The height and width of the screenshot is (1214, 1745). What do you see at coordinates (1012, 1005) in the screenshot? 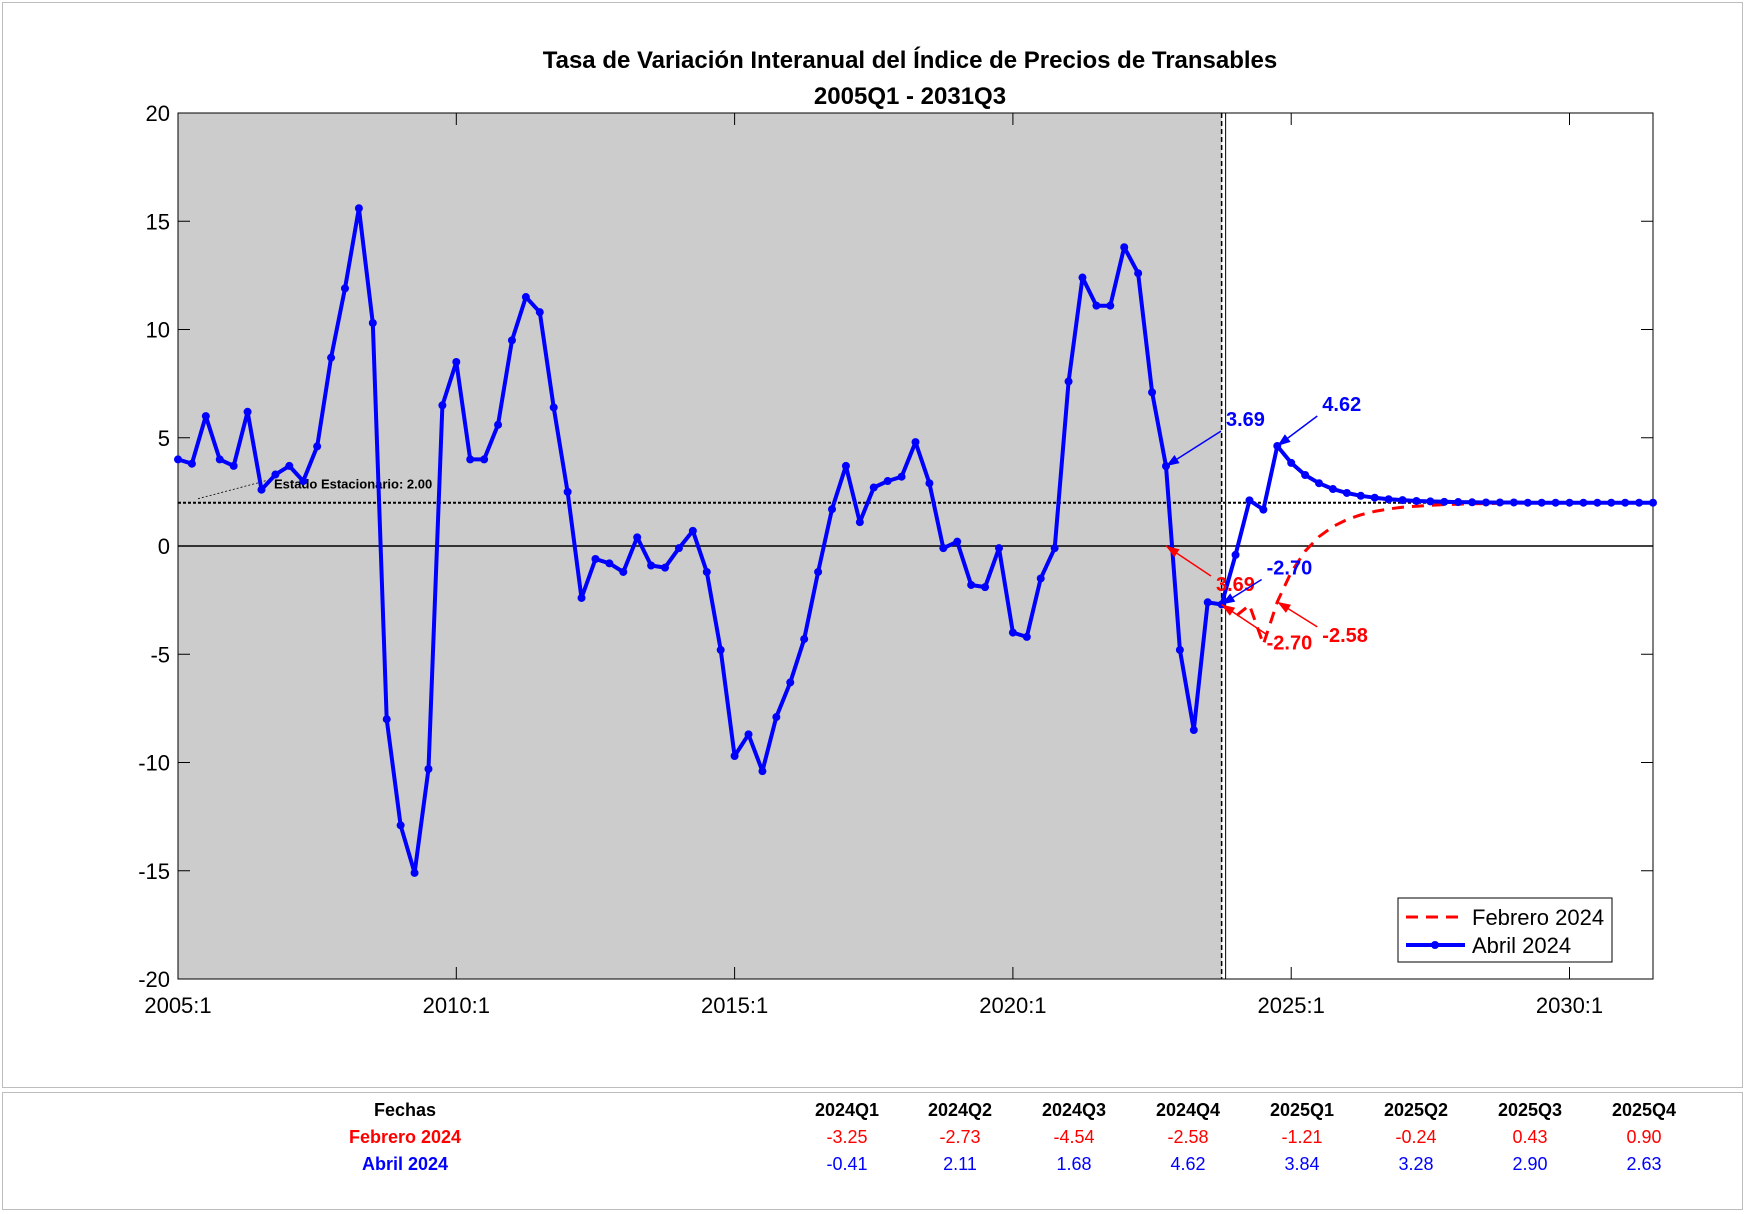
I see `x-tick-label: 2020:1` at bounding box center [1012, 1005].